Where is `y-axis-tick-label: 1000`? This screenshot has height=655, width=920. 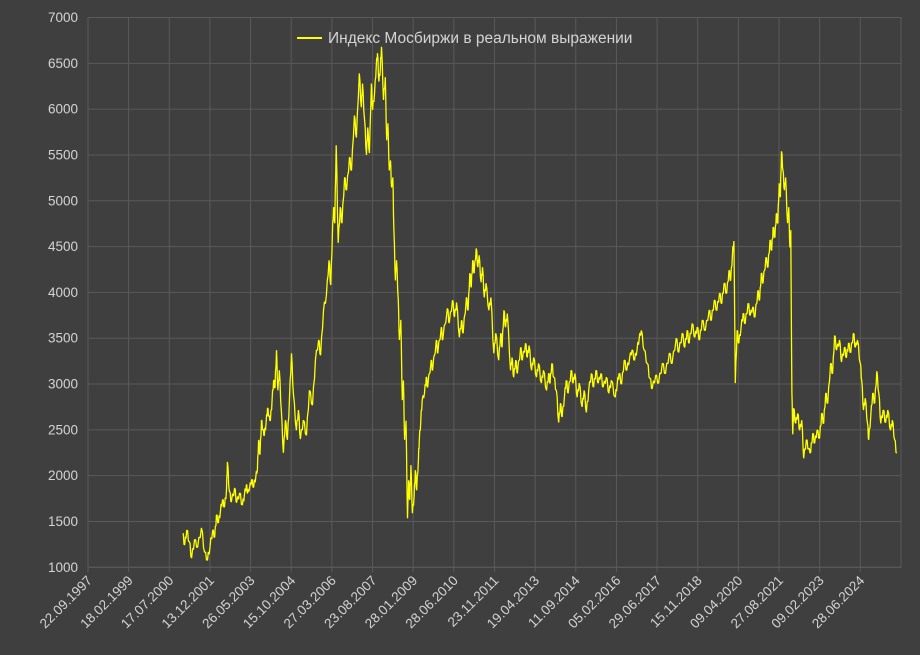 y-axis-tick-label: 1000 is located at coordinates (63, 567).